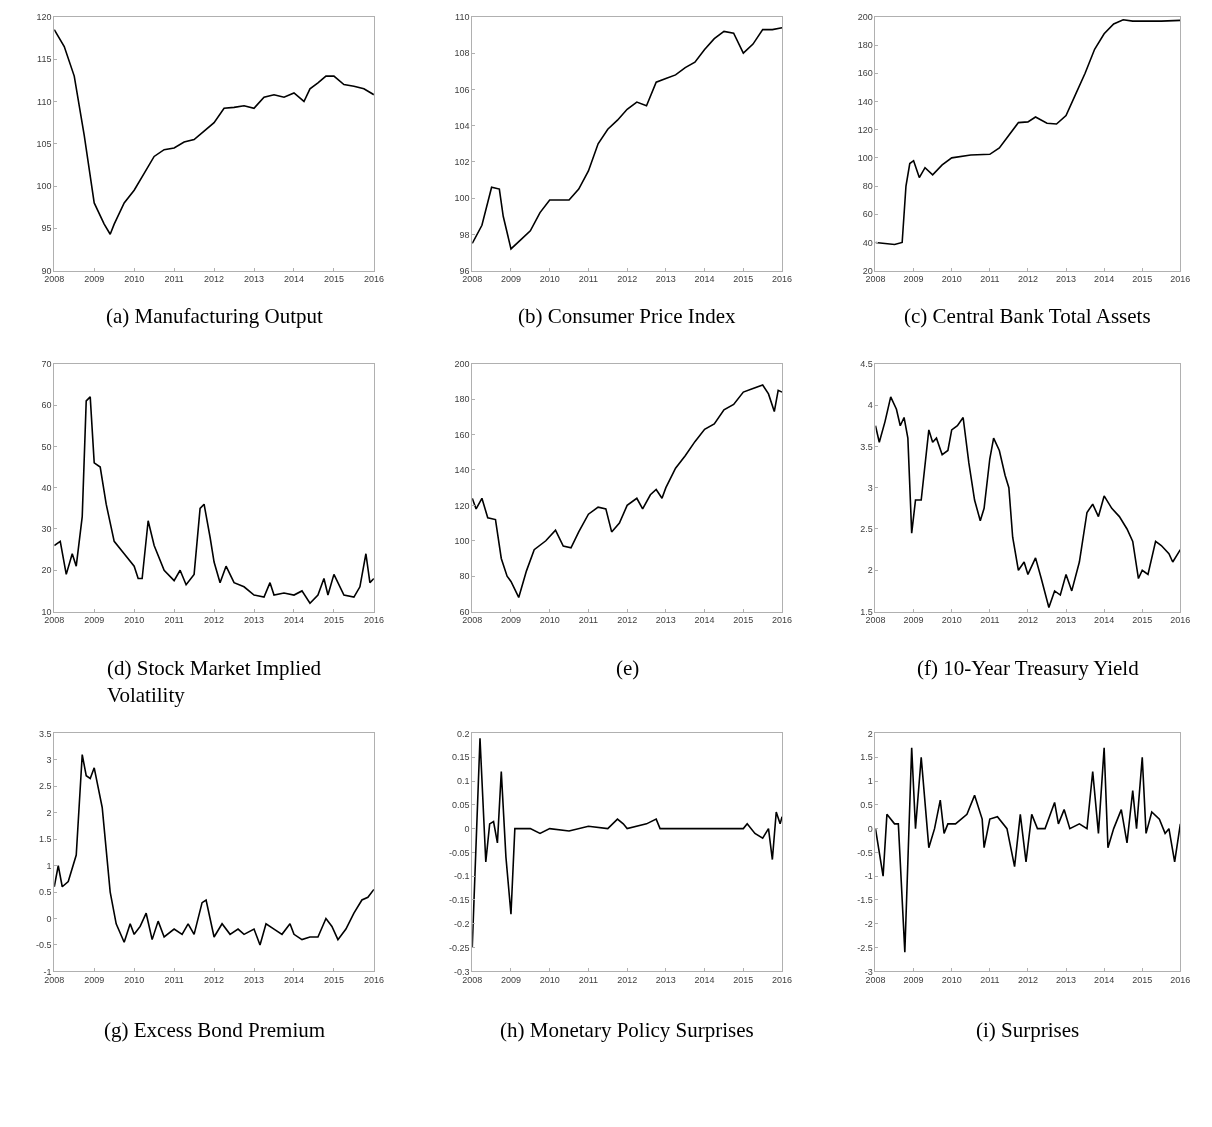  What do you see at coordinates (868, 971) in the screenshot?
I see `y-tick-label: -3` at bounding box center [868, 971].